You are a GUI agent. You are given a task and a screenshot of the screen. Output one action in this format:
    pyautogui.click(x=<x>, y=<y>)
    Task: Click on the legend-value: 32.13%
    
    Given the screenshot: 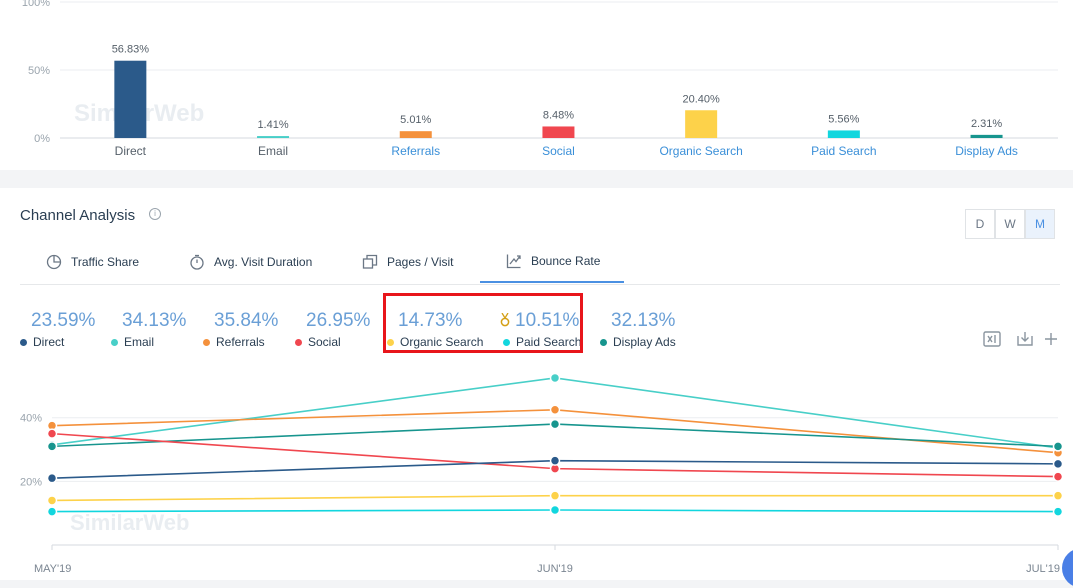 What is the action you would take?
    pyautogui.click(x=643, y=320)
    